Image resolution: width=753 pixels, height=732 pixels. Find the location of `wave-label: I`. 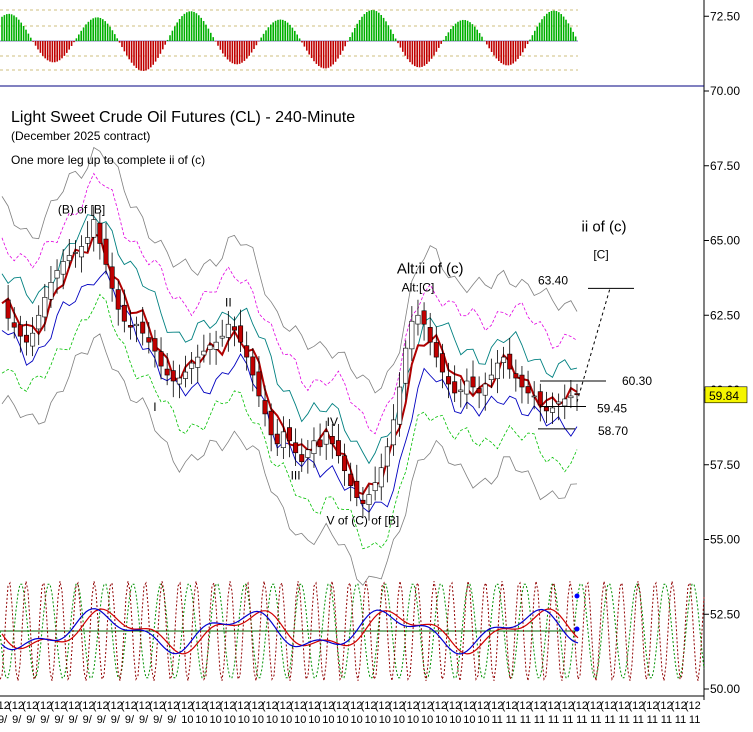

wave-label: I is located at coordinates (154, 407).